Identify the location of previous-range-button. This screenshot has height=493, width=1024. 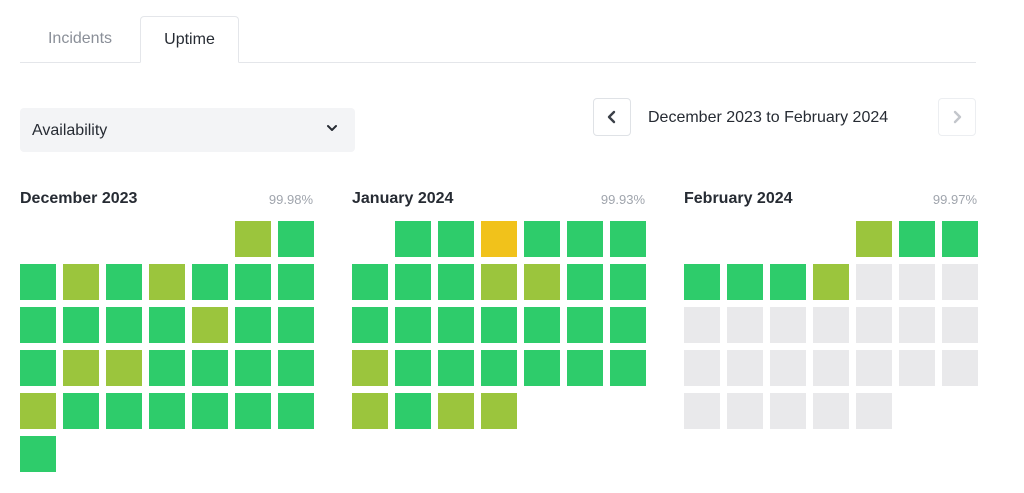
(612, 117).